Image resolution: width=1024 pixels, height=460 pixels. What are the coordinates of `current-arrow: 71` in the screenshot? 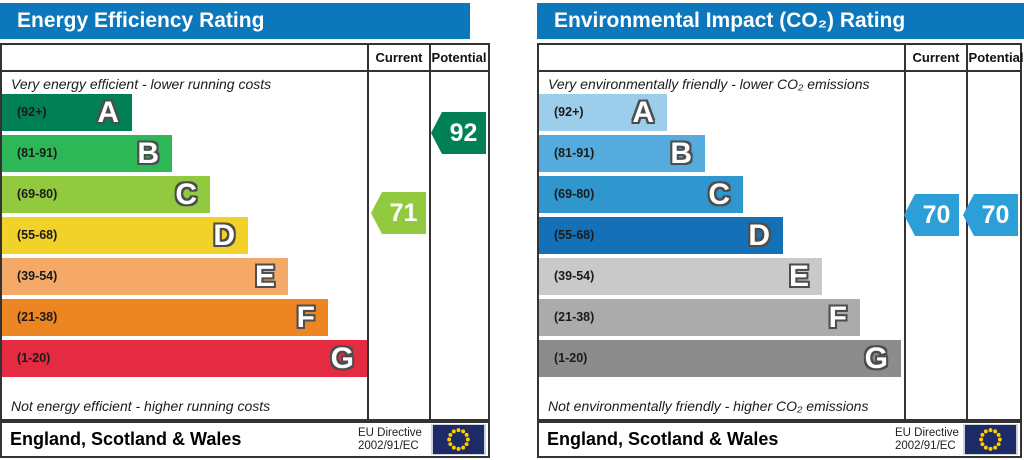 It's located at (398, 213).